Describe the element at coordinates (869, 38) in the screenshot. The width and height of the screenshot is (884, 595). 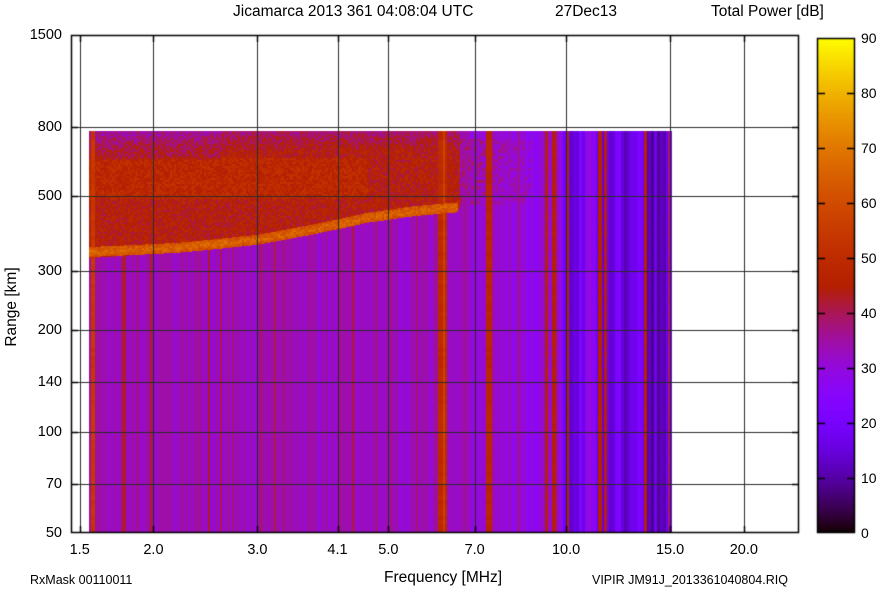
I see `colorbar-tick-label: 90` at that location.